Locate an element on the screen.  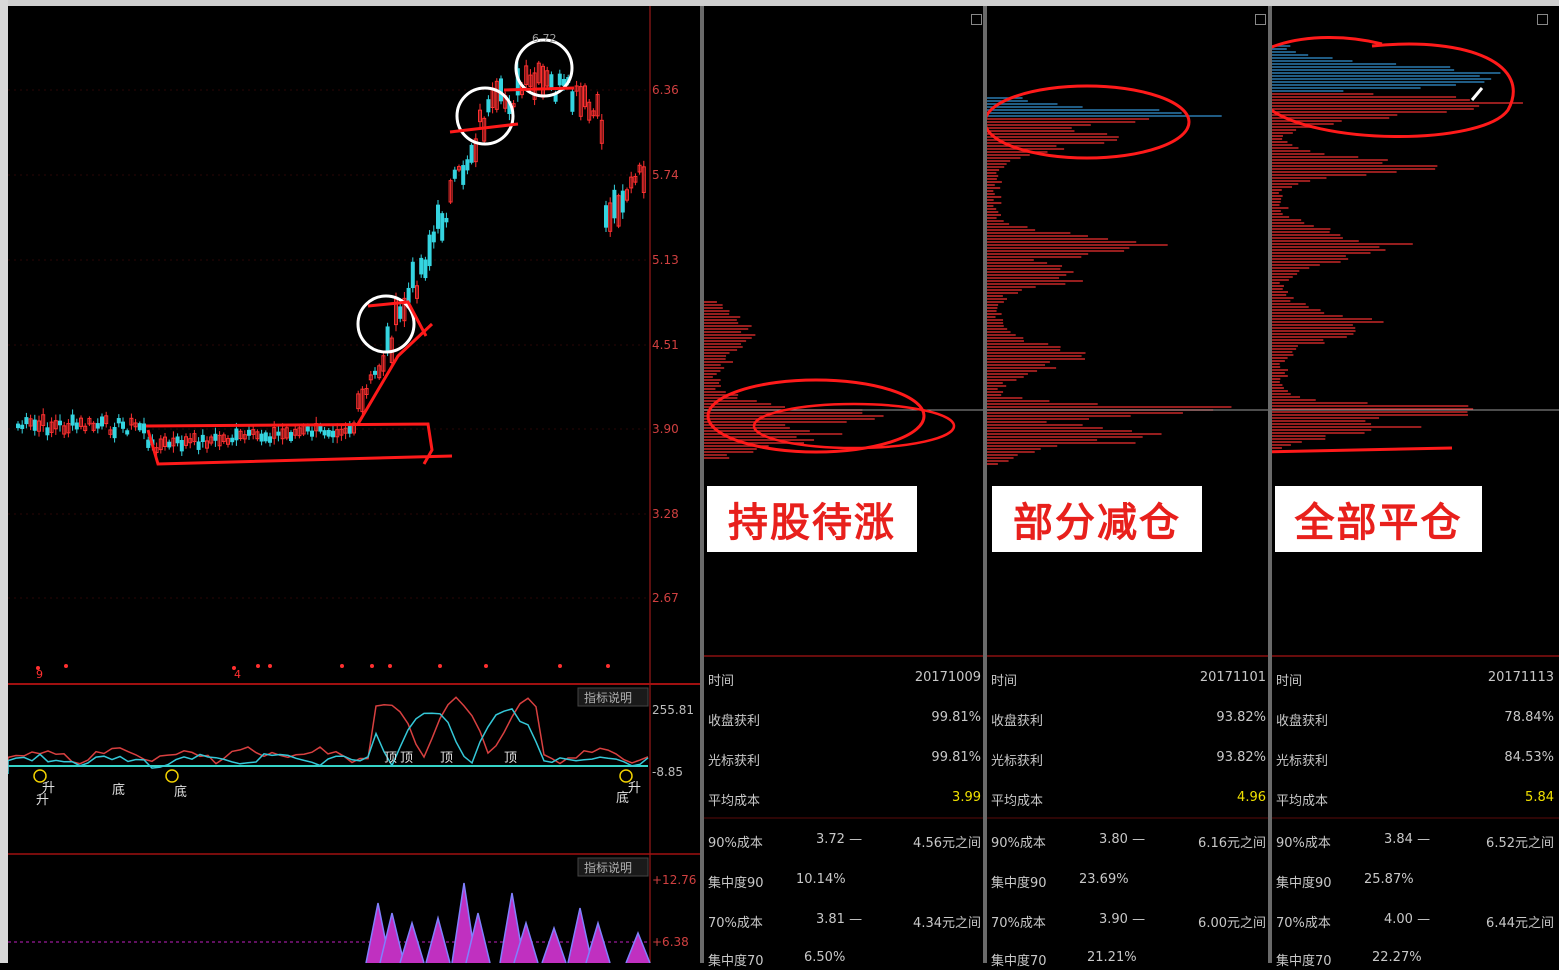
stat-value: 6.50% is located at coordinates (825, 957).